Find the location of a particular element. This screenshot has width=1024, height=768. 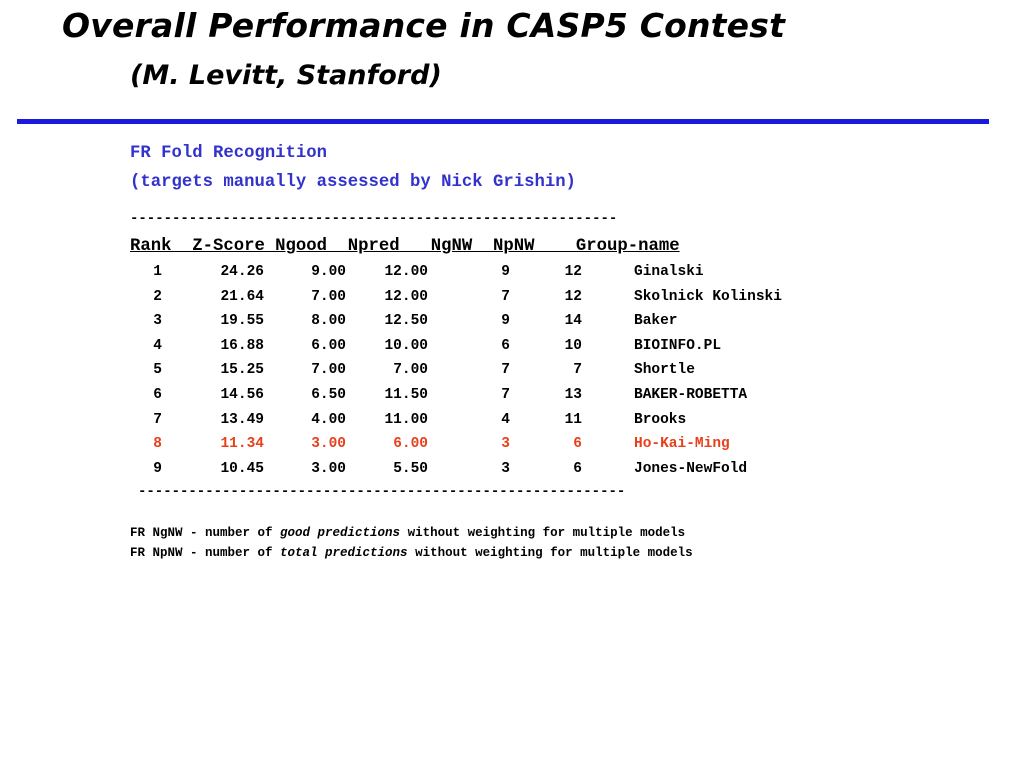

ngood-cell: 9.00 is located at coordinates (328, 272).